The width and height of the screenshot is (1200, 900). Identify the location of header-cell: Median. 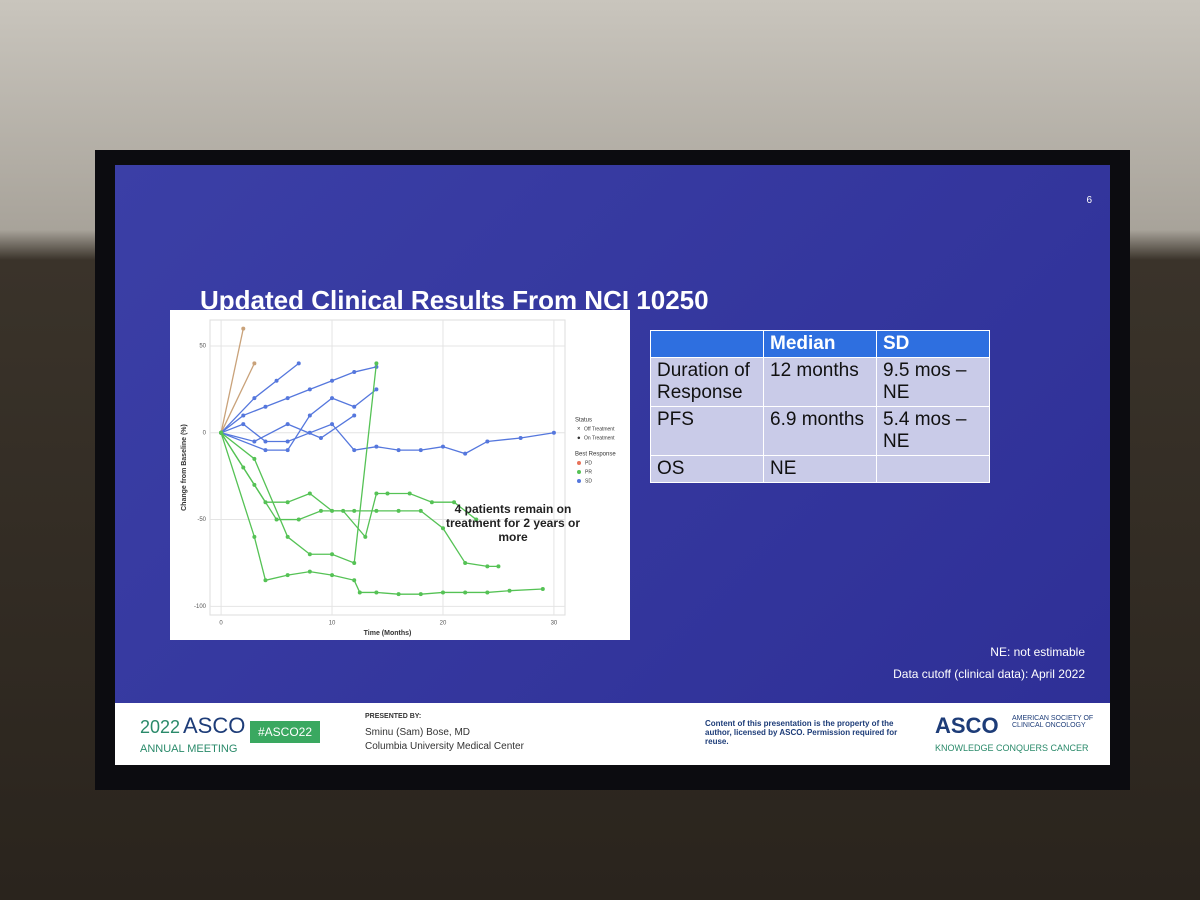
(820, 344).